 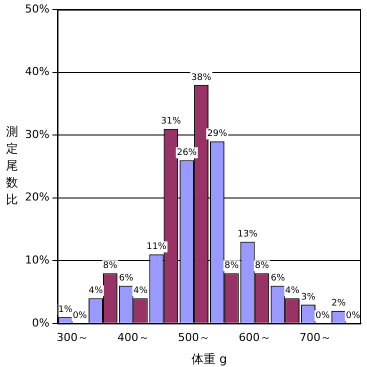 What do you see at coordinates (315, 337) in the screenshot?
I see `x-tick-label: 700～` at bounding box center [315, 337].